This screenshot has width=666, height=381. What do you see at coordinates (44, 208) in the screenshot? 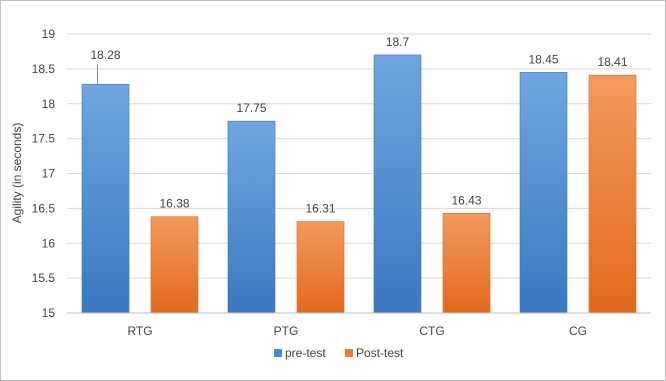
I see `y-tick-label: 16.5` at bounding box center [44, 208].